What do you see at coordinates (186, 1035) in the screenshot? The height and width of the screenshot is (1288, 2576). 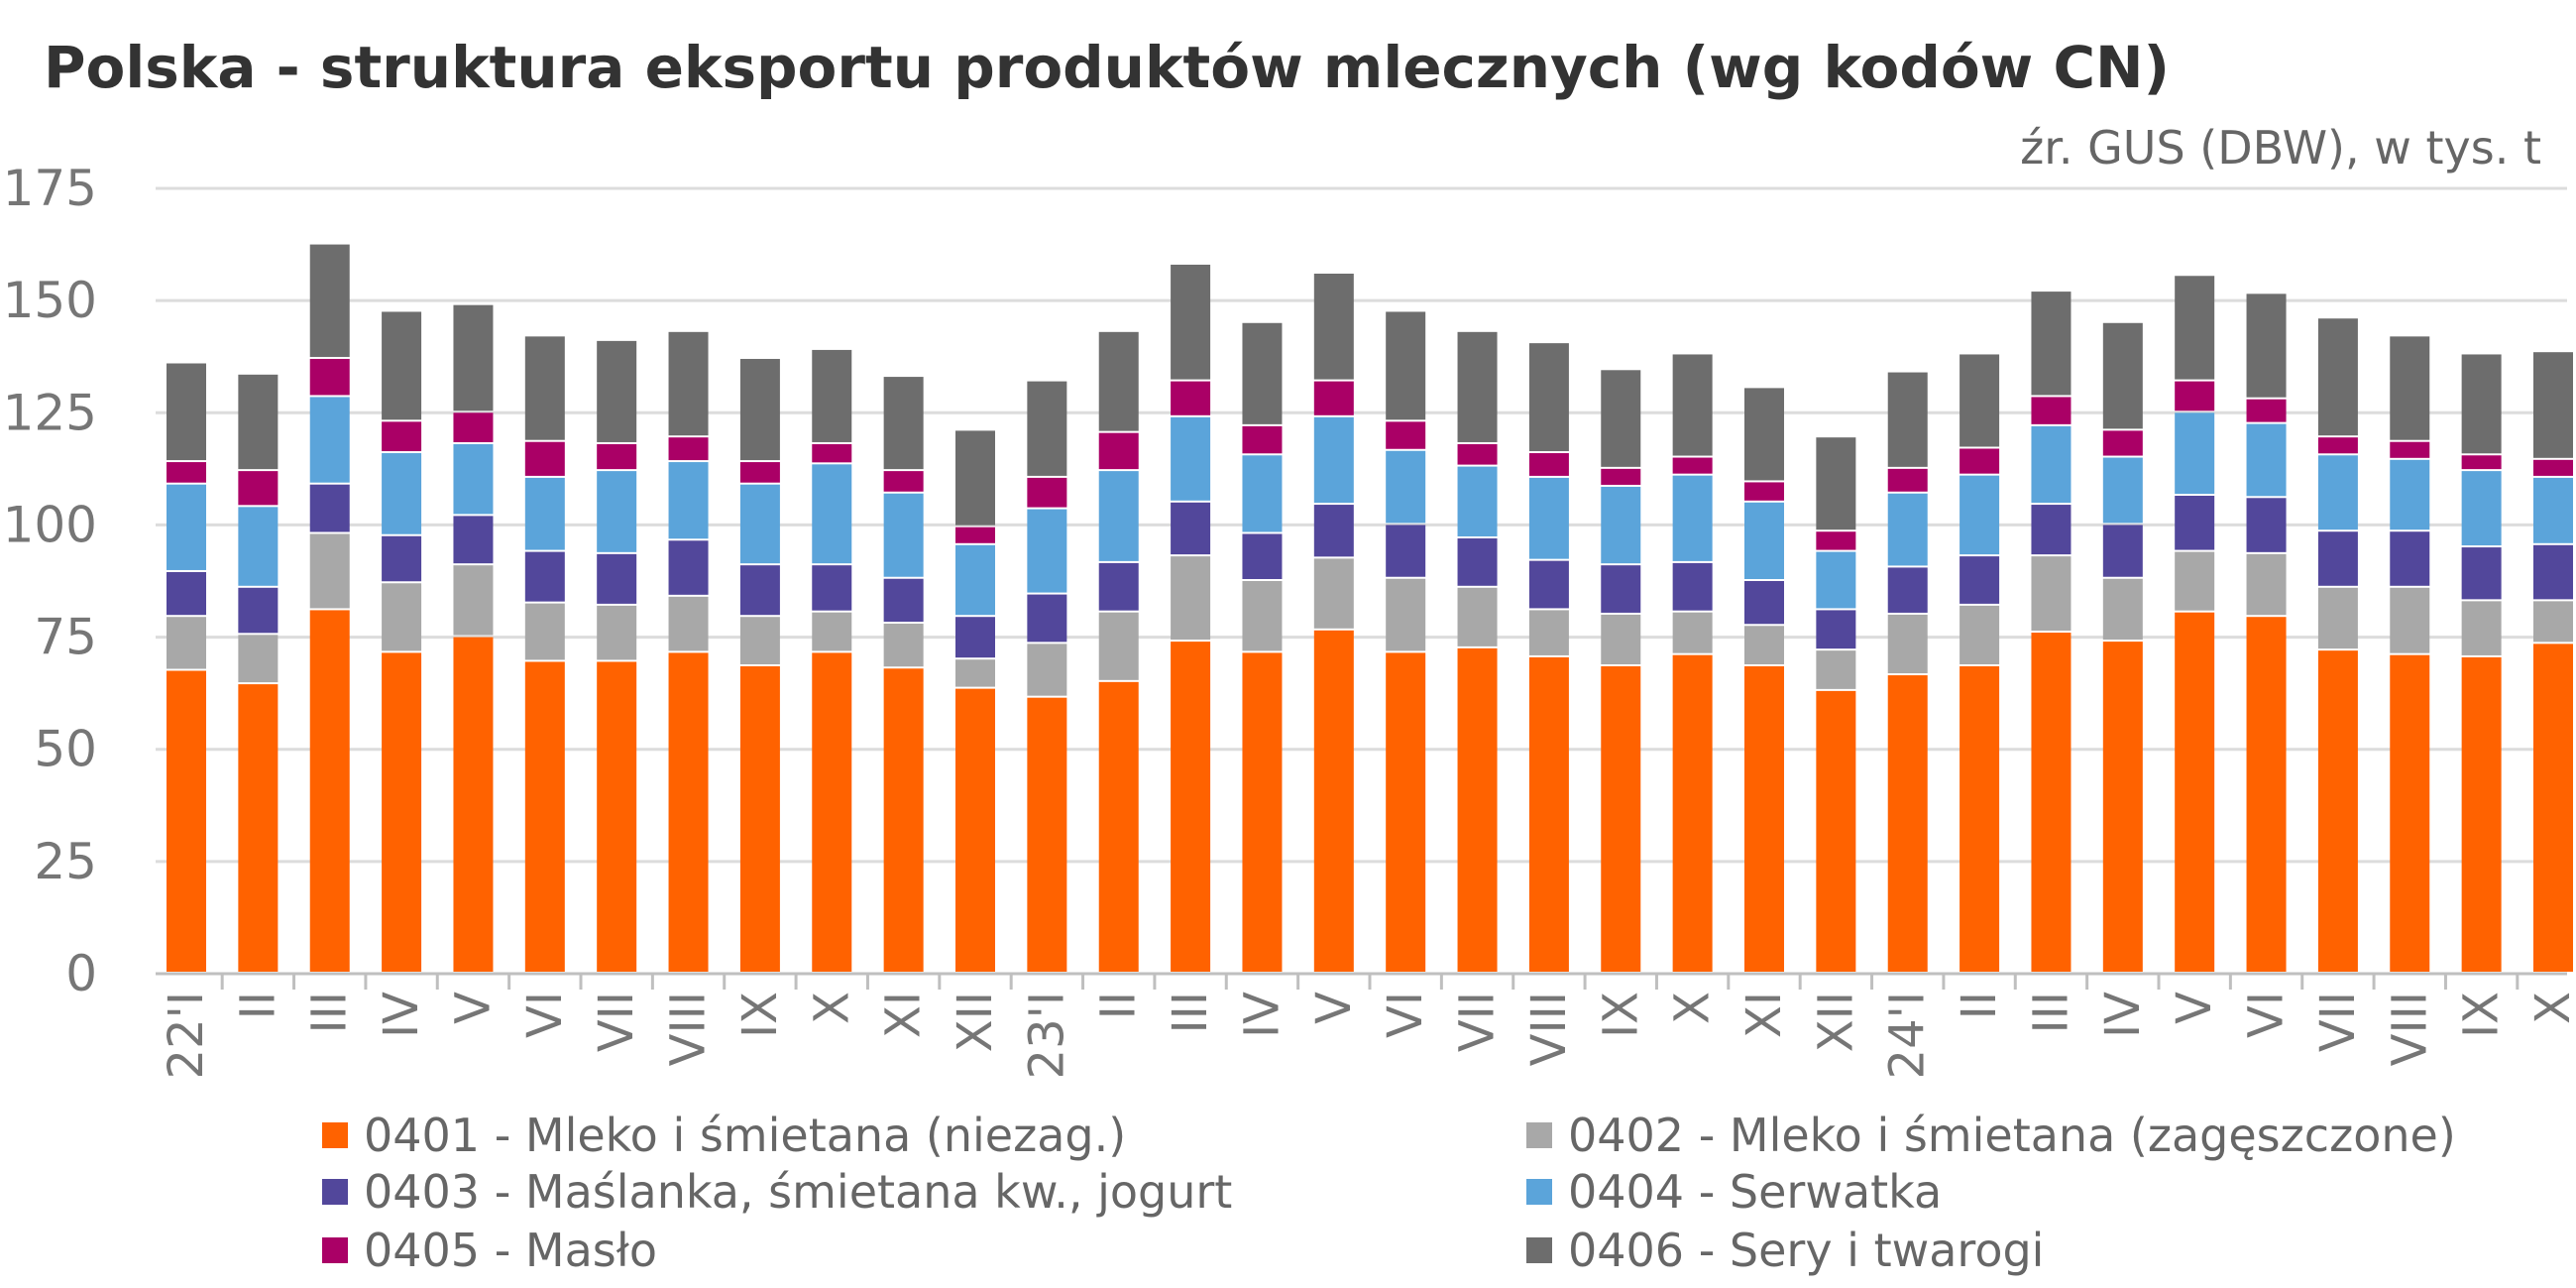 I see `x-tick-label: 22'I` at bounding box center [186, 1035].